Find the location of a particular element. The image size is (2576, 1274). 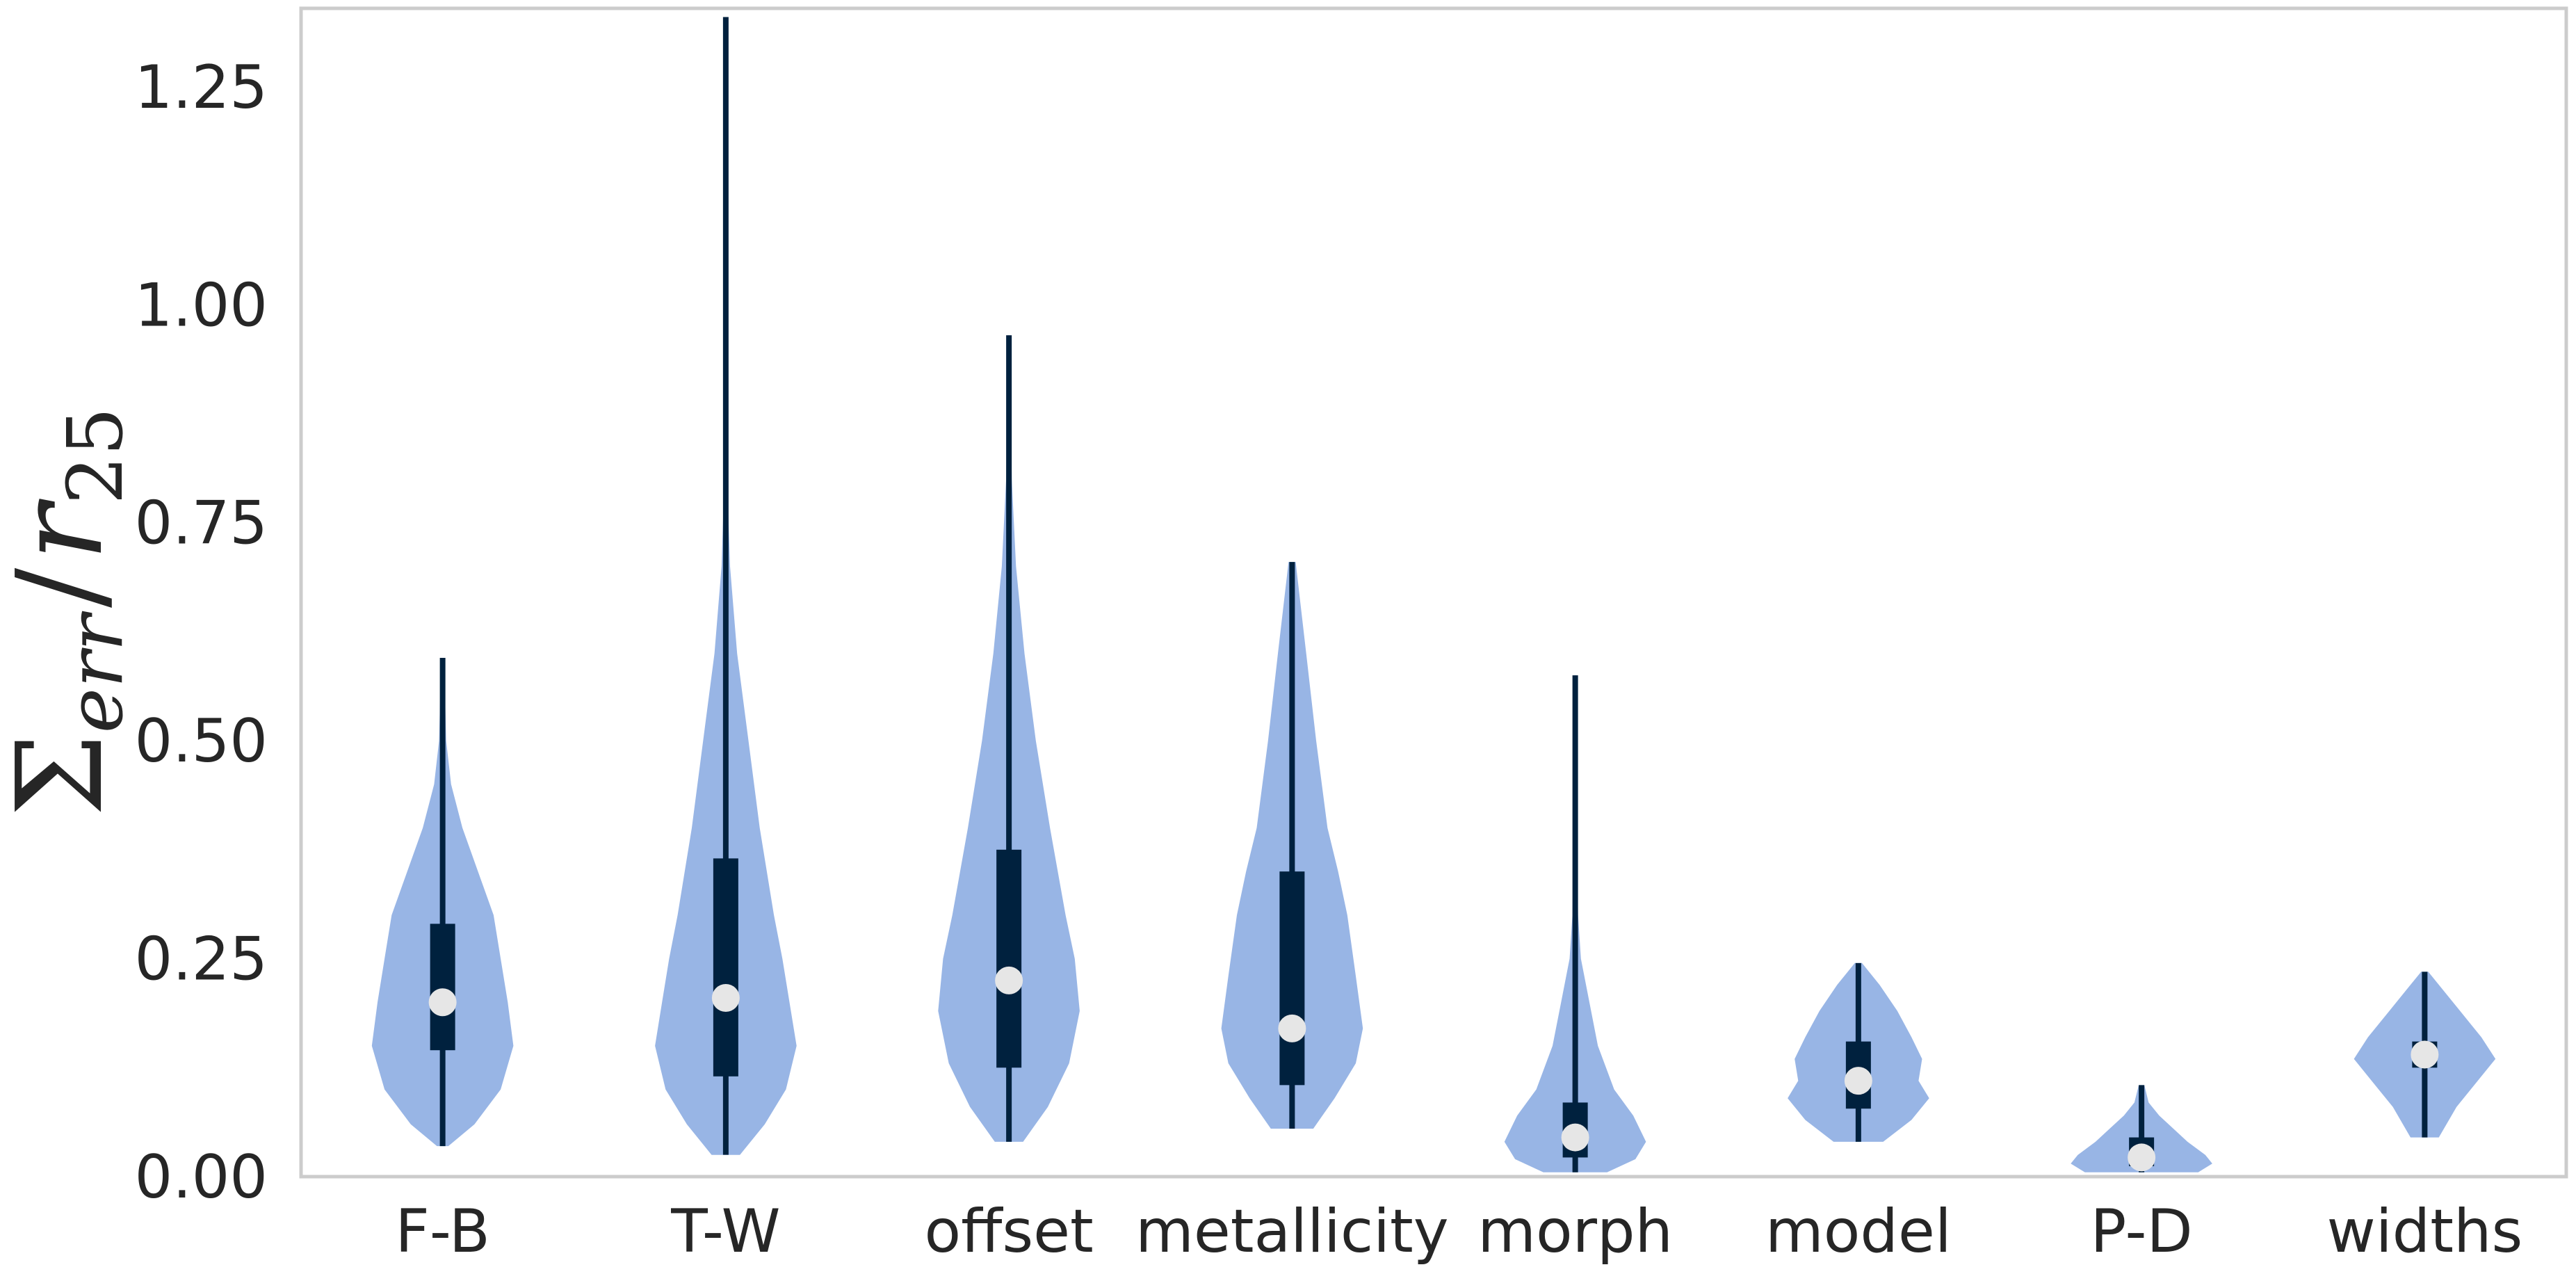

median-point-metallicity is located at coordinates (1292, 1028).